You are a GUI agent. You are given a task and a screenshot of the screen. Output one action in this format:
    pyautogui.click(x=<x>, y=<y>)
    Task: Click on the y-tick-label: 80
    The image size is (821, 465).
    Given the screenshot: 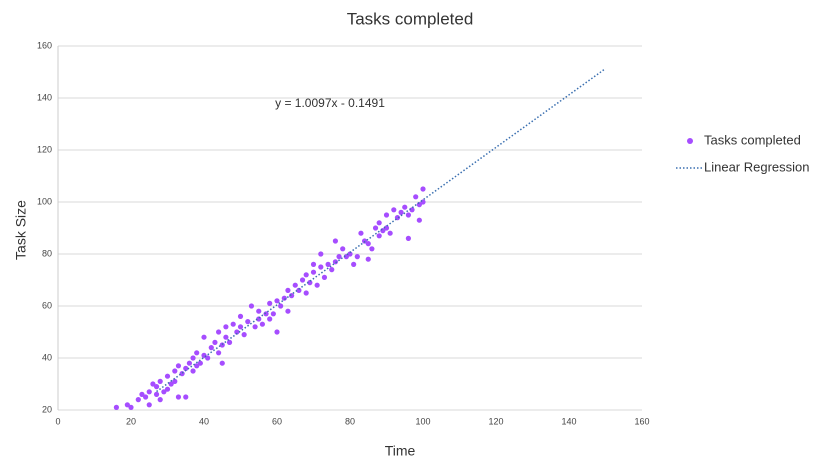 What is the action you would take?
    pyautogui.click(x=47, y=253)
    